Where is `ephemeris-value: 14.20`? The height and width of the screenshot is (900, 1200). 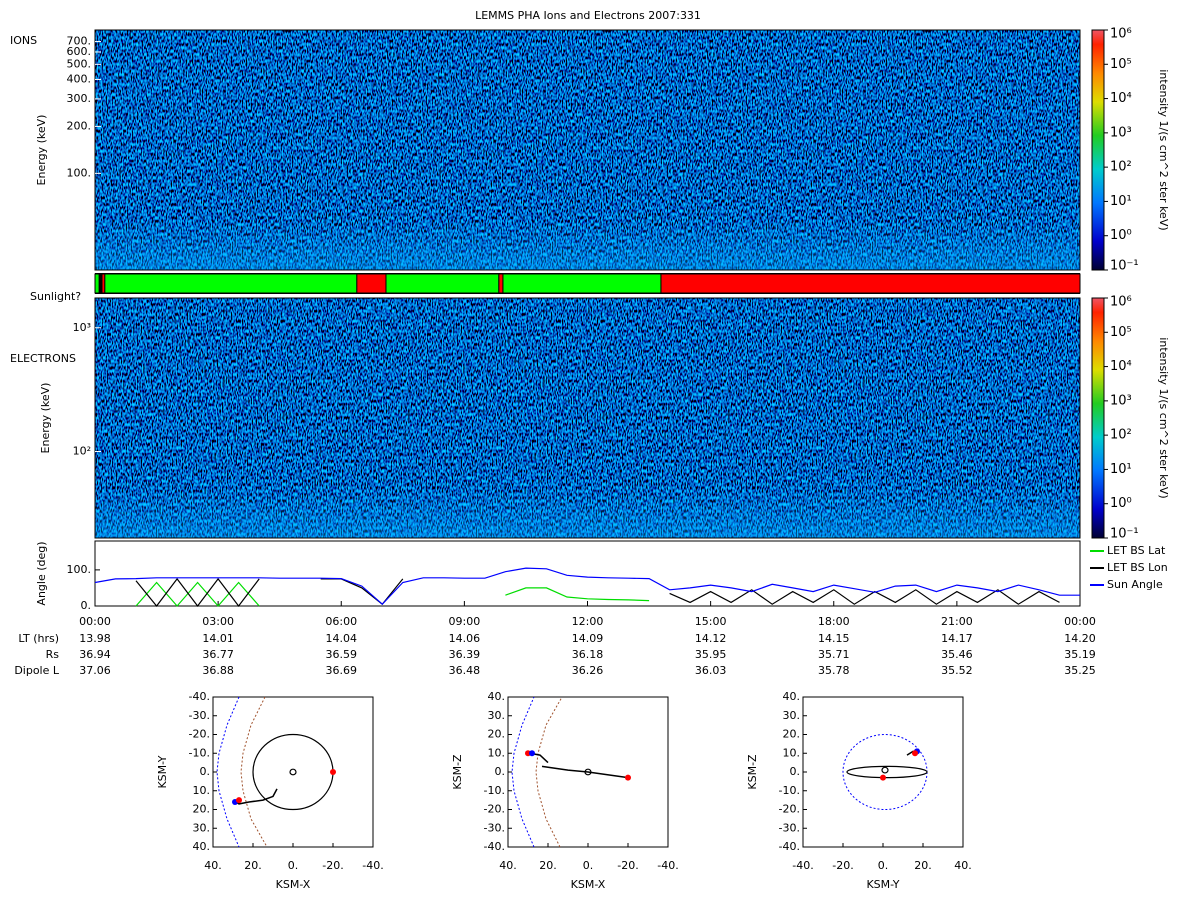 ephemeris-value: 14.20 is located at coordinates (1080, 638).